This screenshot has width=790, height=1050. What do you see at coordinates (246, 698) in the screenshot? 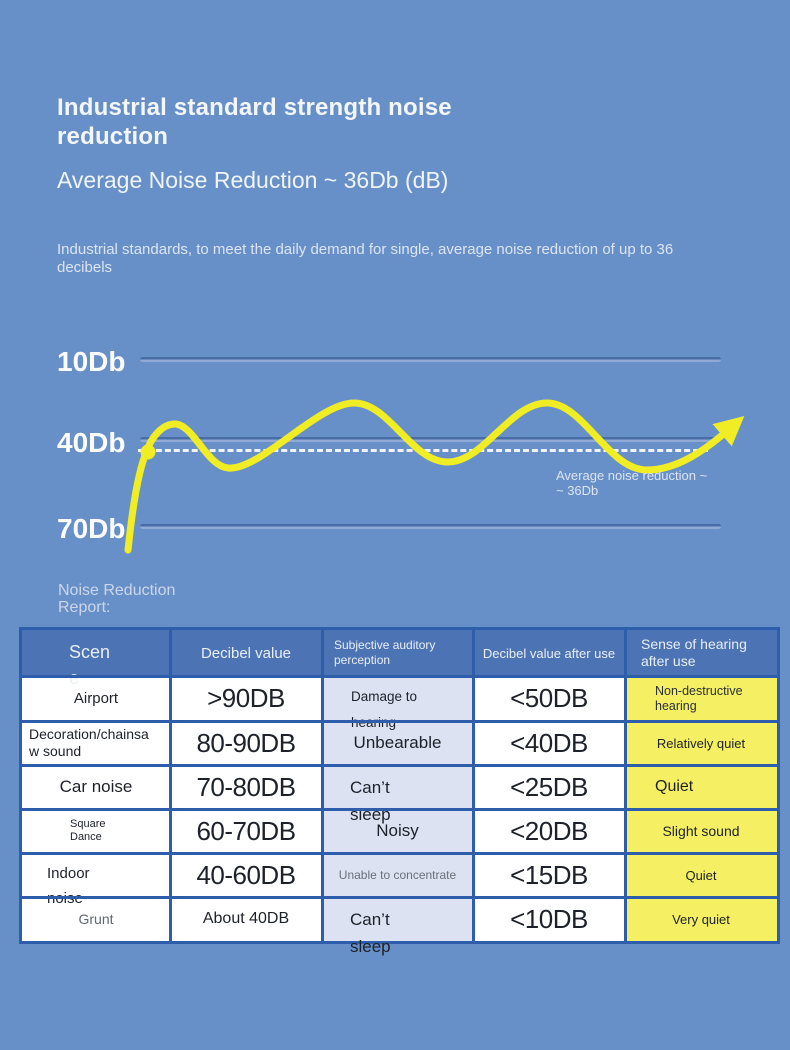
I see `cell-decibel: >90DB` at bounding box center [246, 698].